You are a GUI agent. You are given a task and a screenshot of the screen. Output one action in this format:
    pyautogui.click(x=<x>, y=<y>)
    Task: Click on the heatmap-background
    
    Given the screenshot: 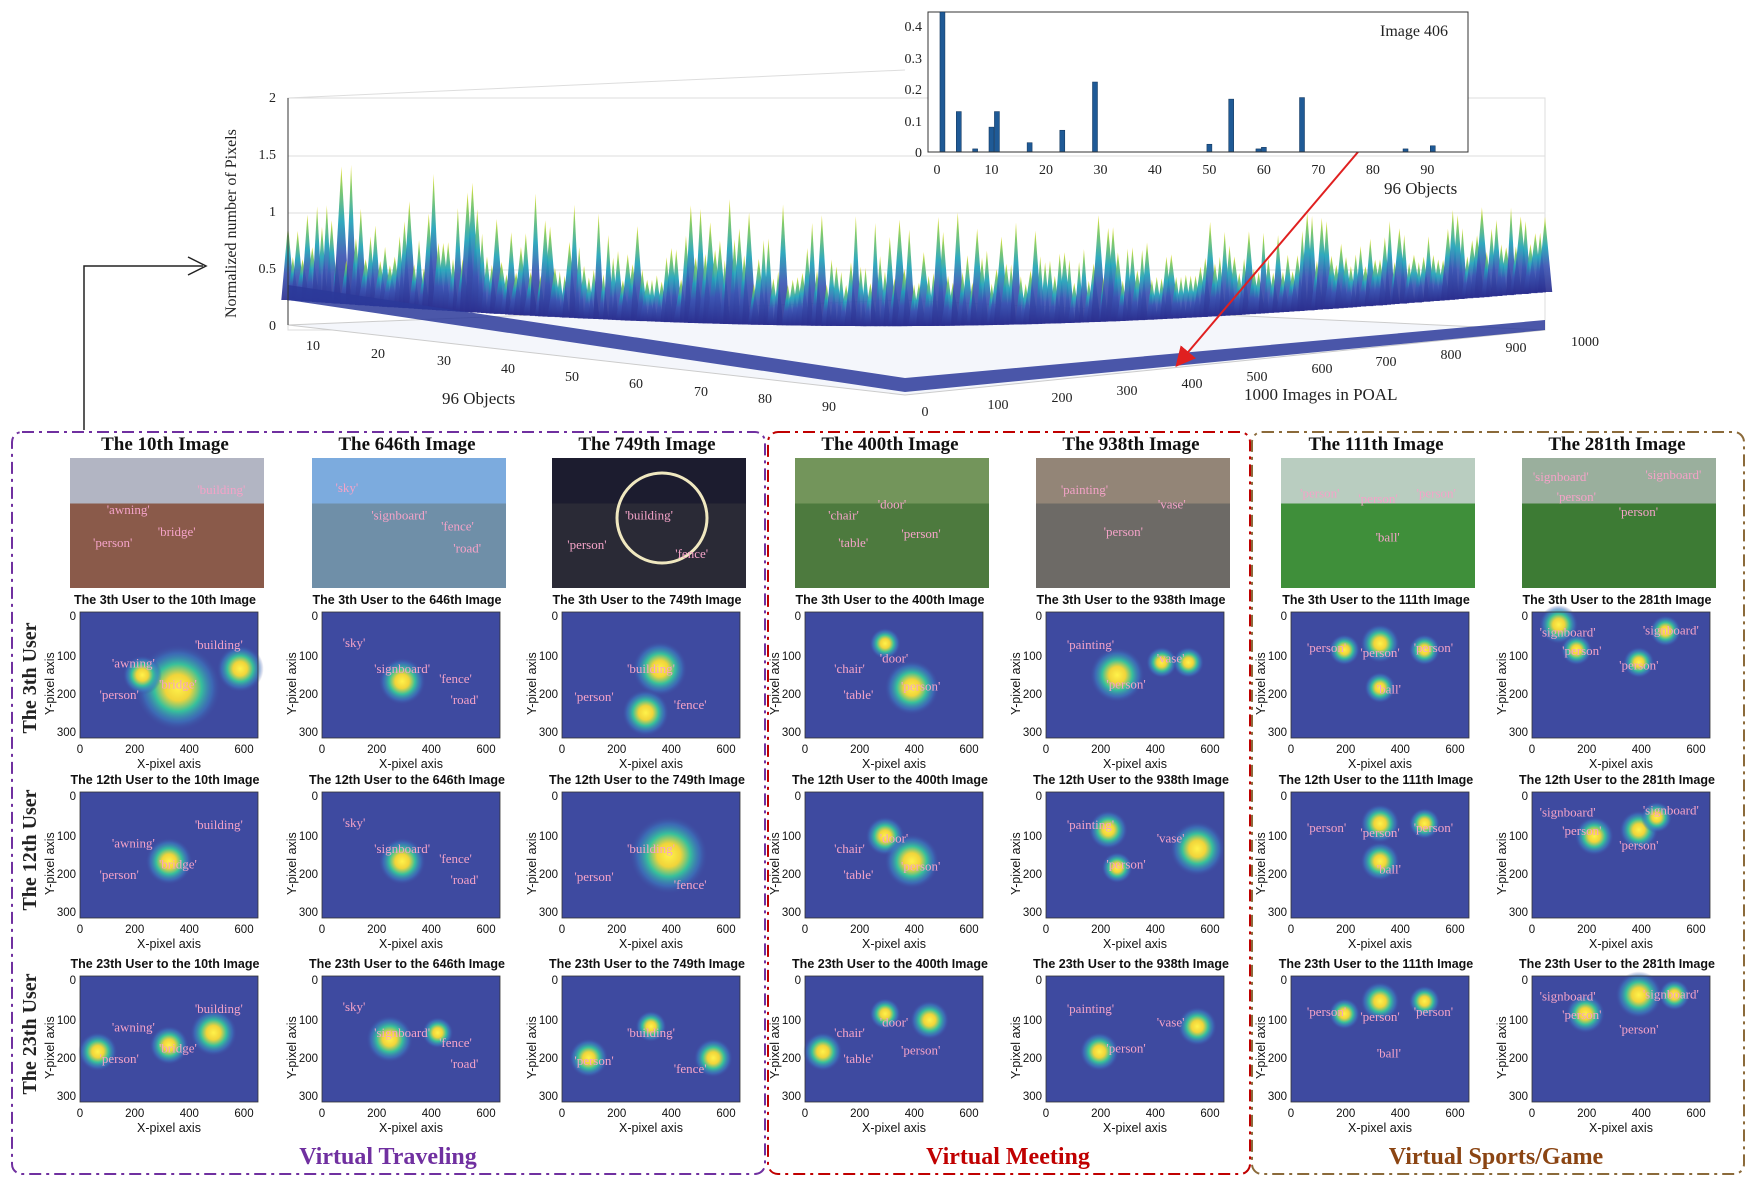 What is the action you would take?
    pyautogui.click(x=1621, y=855)
    